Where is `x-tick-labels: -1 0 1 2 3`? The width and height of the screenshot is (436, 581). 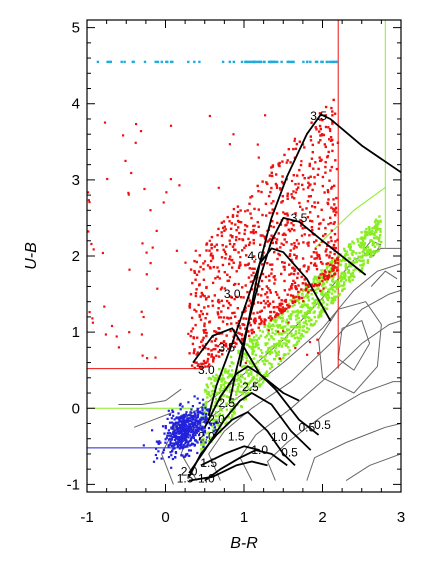 x-tick-labels: -1 0 1 2 3 is located at coordinates (242, 517).